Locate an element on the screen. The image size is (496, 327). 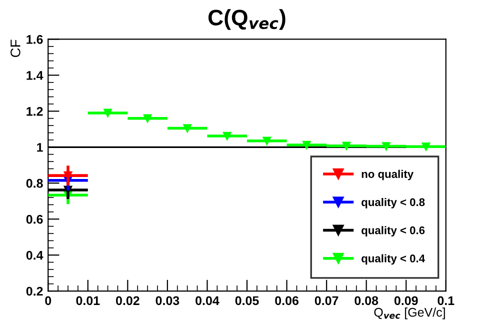
y-tick-label: 1.2 is located at coordinates (34, 111).